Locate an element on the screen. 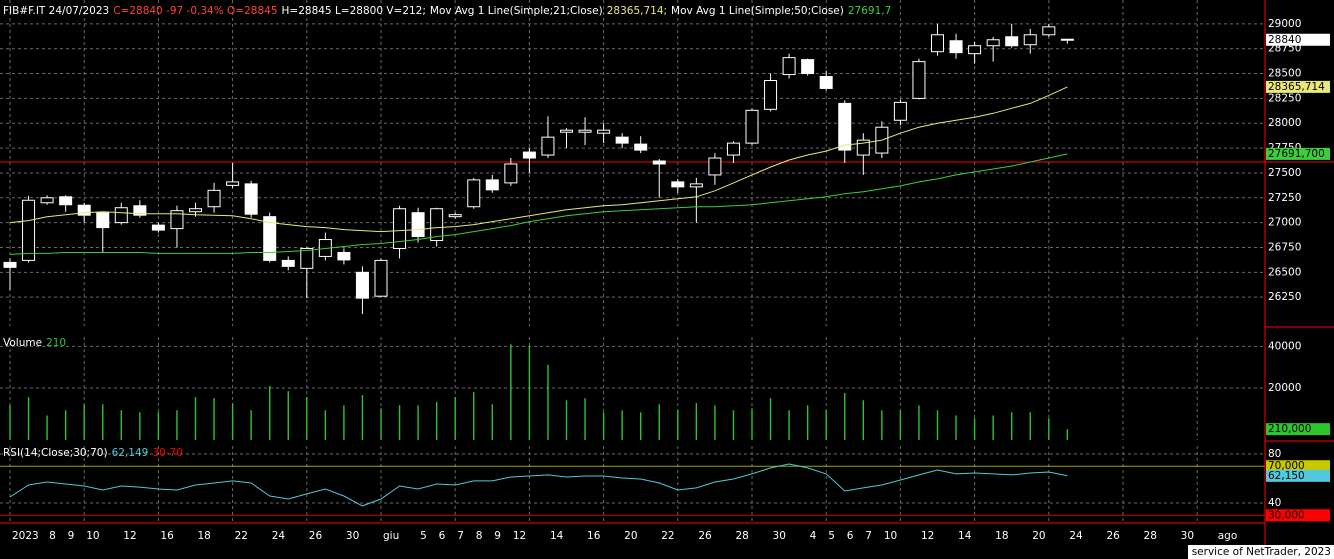 Image resolution: width=1334 pixels, height=559 pixels. y-tick-label: 29000 is located at coordinates (1284, 24).